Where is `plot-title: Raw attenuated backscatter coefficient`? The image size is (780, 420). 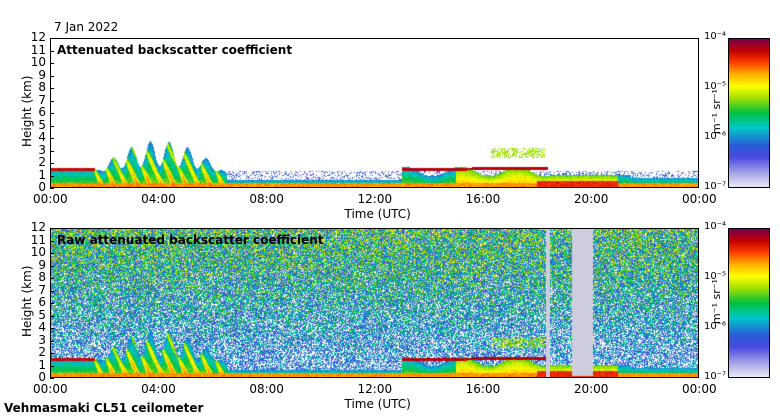
plot-title: Raw attenuated backscatter coefficient is located at coordinates (190, 240).